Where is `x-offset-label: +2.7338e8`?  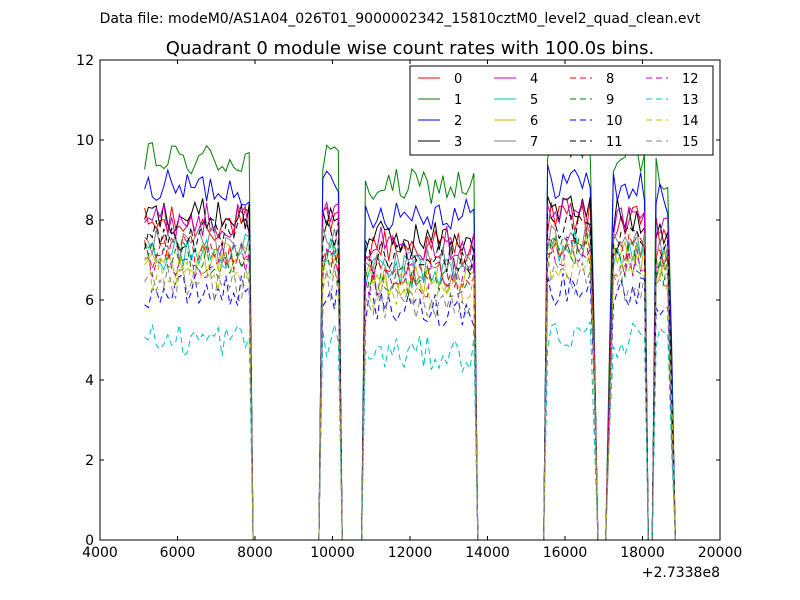
x-offset-label: +2.7338e8 is located at coordinates (681, 573).